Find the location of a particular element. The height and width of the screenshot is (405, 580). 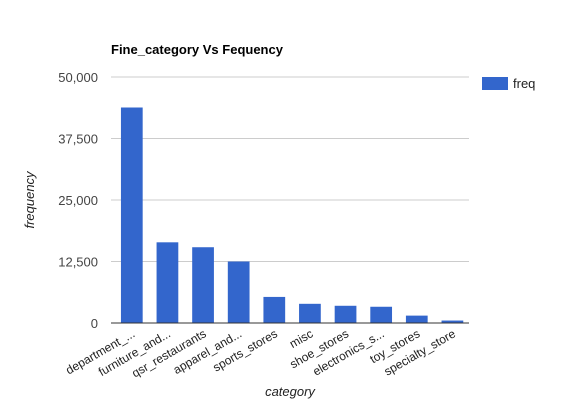

legend: freq is located at coordinates (508, 83).